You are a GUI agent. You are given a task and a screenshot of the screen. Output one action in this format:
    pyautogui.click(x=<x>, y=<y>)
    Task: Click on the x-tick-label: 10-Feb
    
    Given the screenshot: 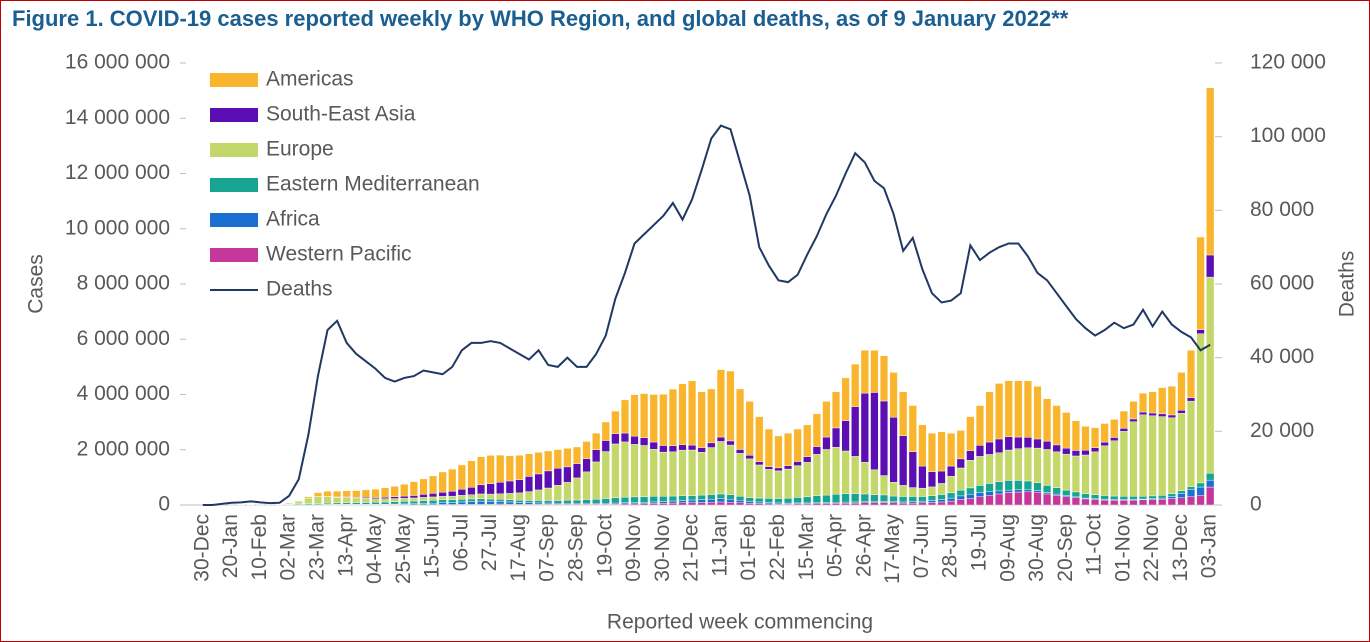 What is the action you would take?
    pyautogui.click(x=259, y=547)
    